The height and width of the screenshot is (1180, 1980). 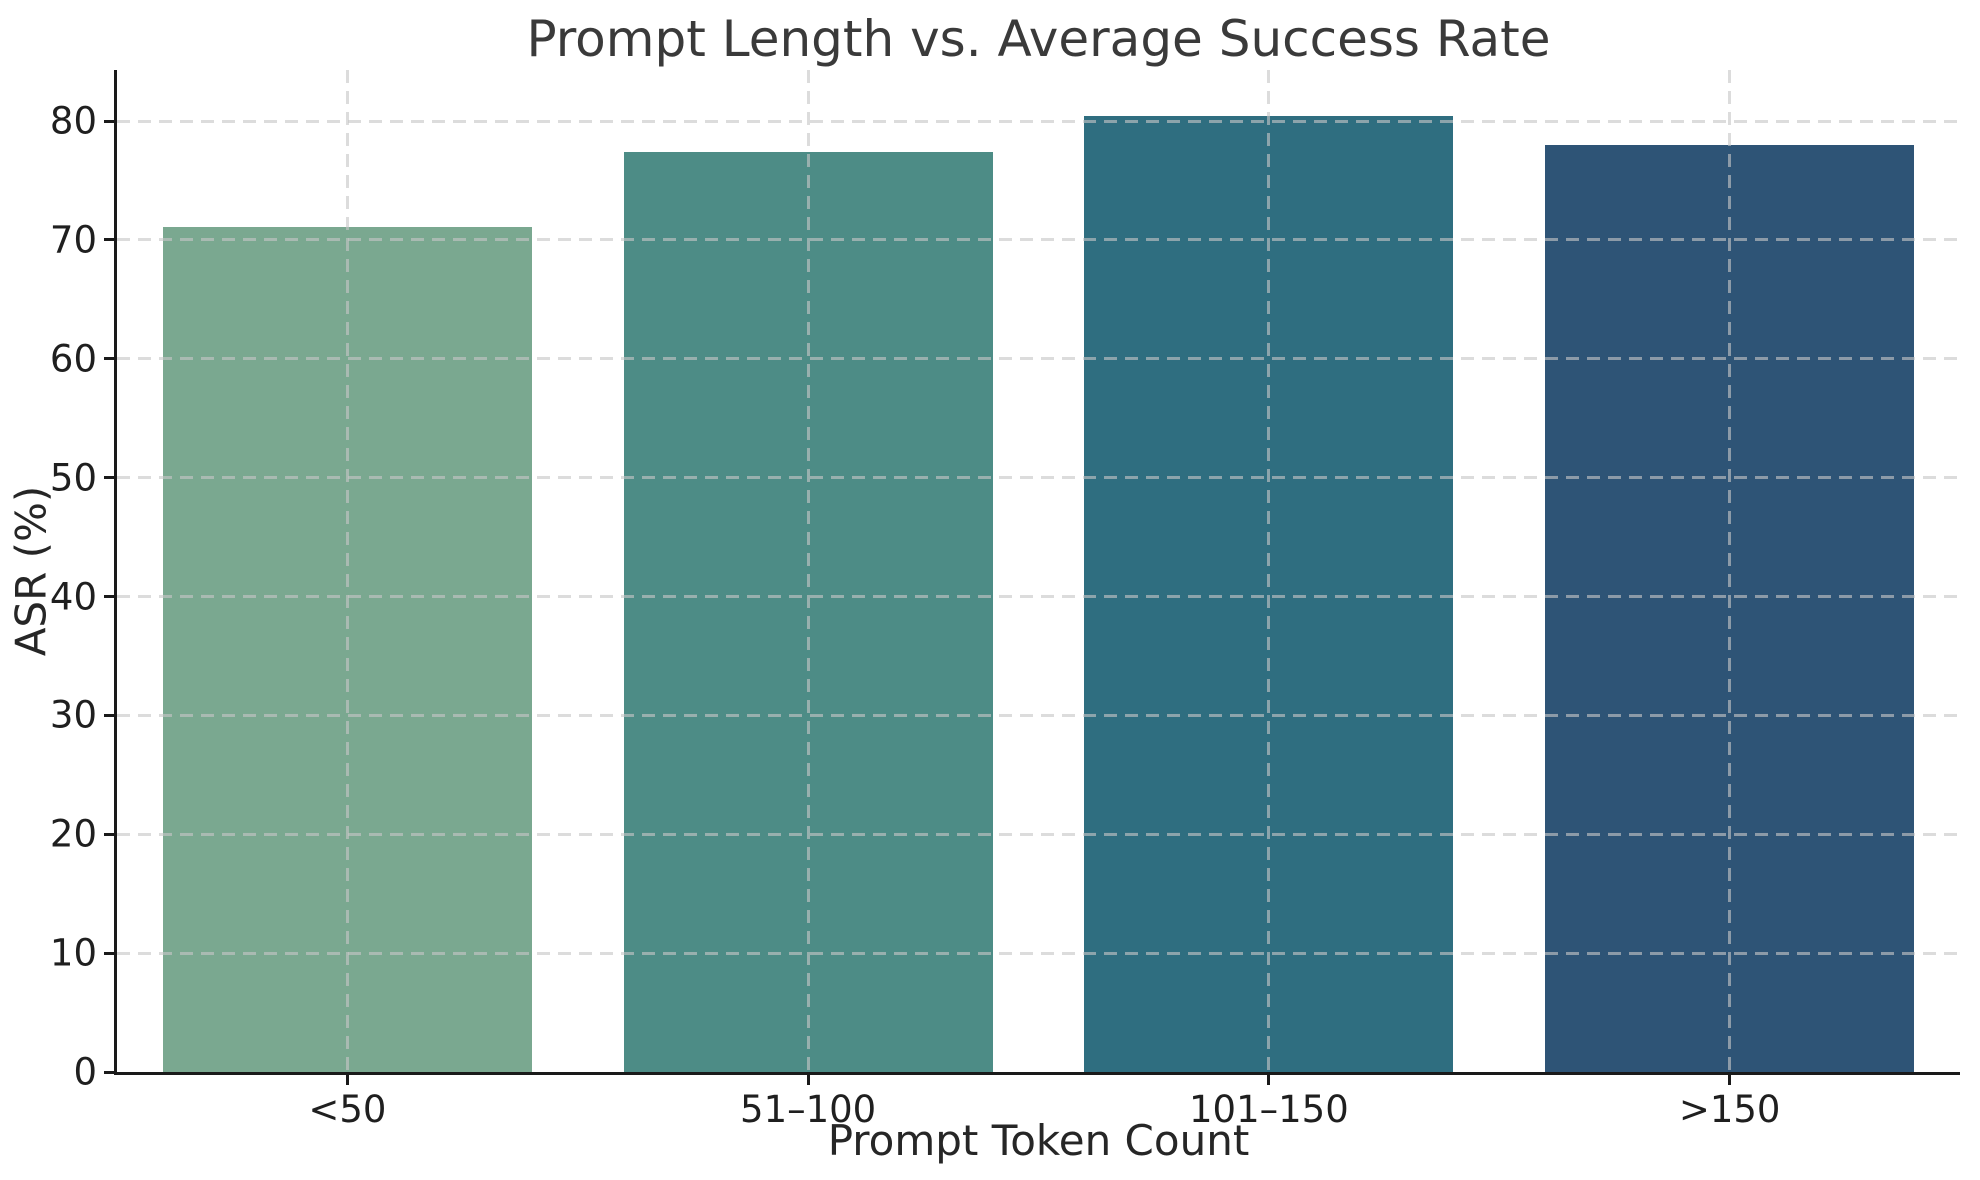 What do you see at coordinates (1038, 39) in the screenshot?
I see `chart-title: Prompt Length vs. Average Success Rate` at bounding box center [1038, 39].